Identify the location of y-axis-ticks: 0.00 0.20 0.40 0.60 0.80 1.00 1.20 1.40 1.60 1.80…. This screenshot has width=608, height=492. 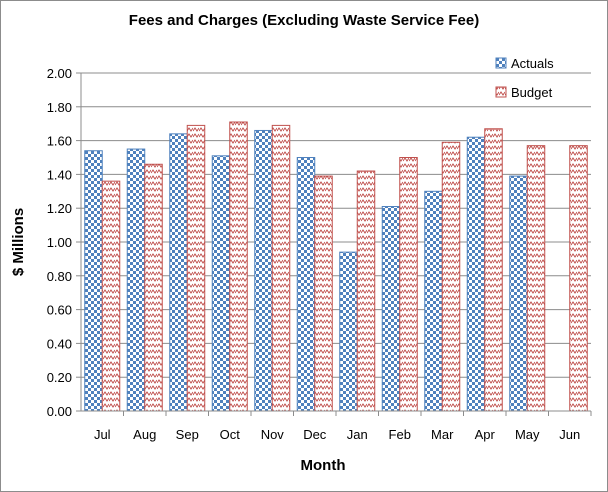
(64, 242).